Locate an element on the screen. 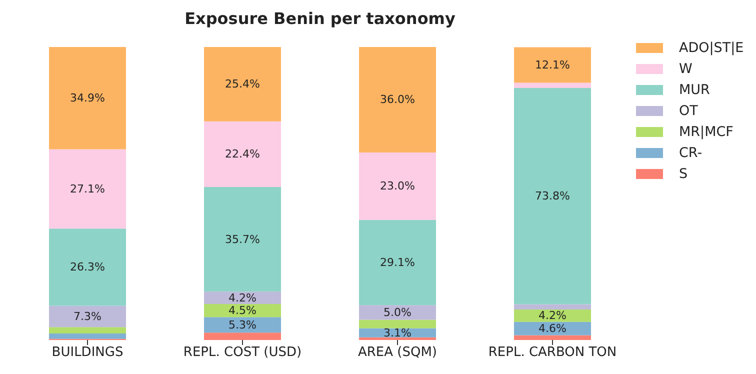 The image size is (756, 374). data-label: 35.7% is located at coordinates (242, 239).